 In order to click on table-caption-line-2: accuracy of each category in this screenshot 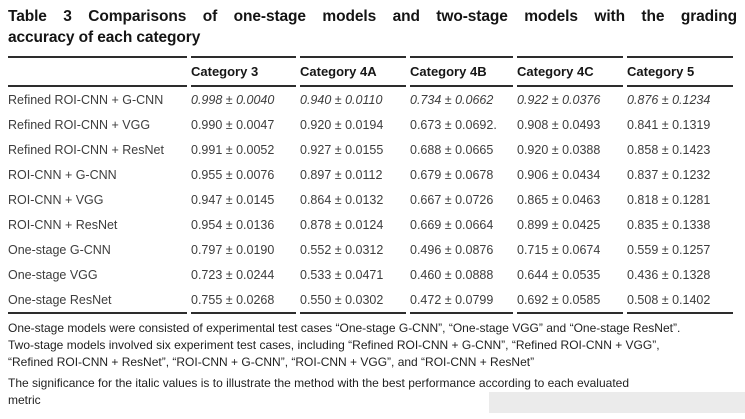, I will do `click(104, 37)`.